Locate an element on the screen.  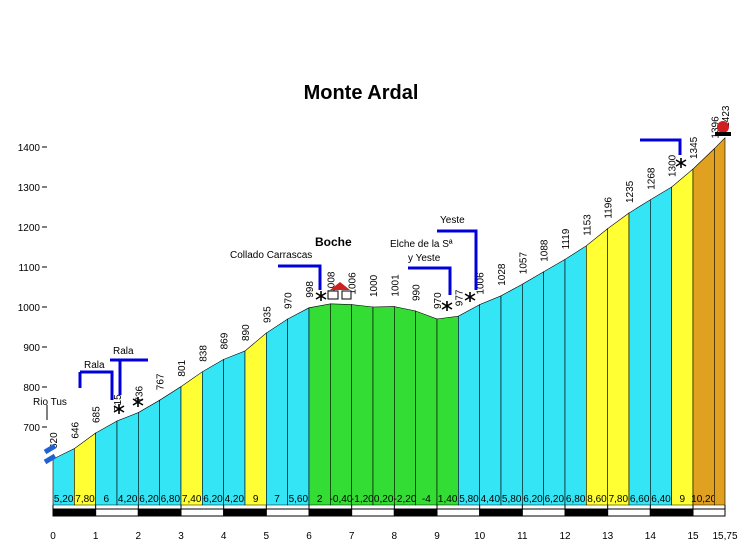
elevation-label: 736 is located at coordinates (139, 393).